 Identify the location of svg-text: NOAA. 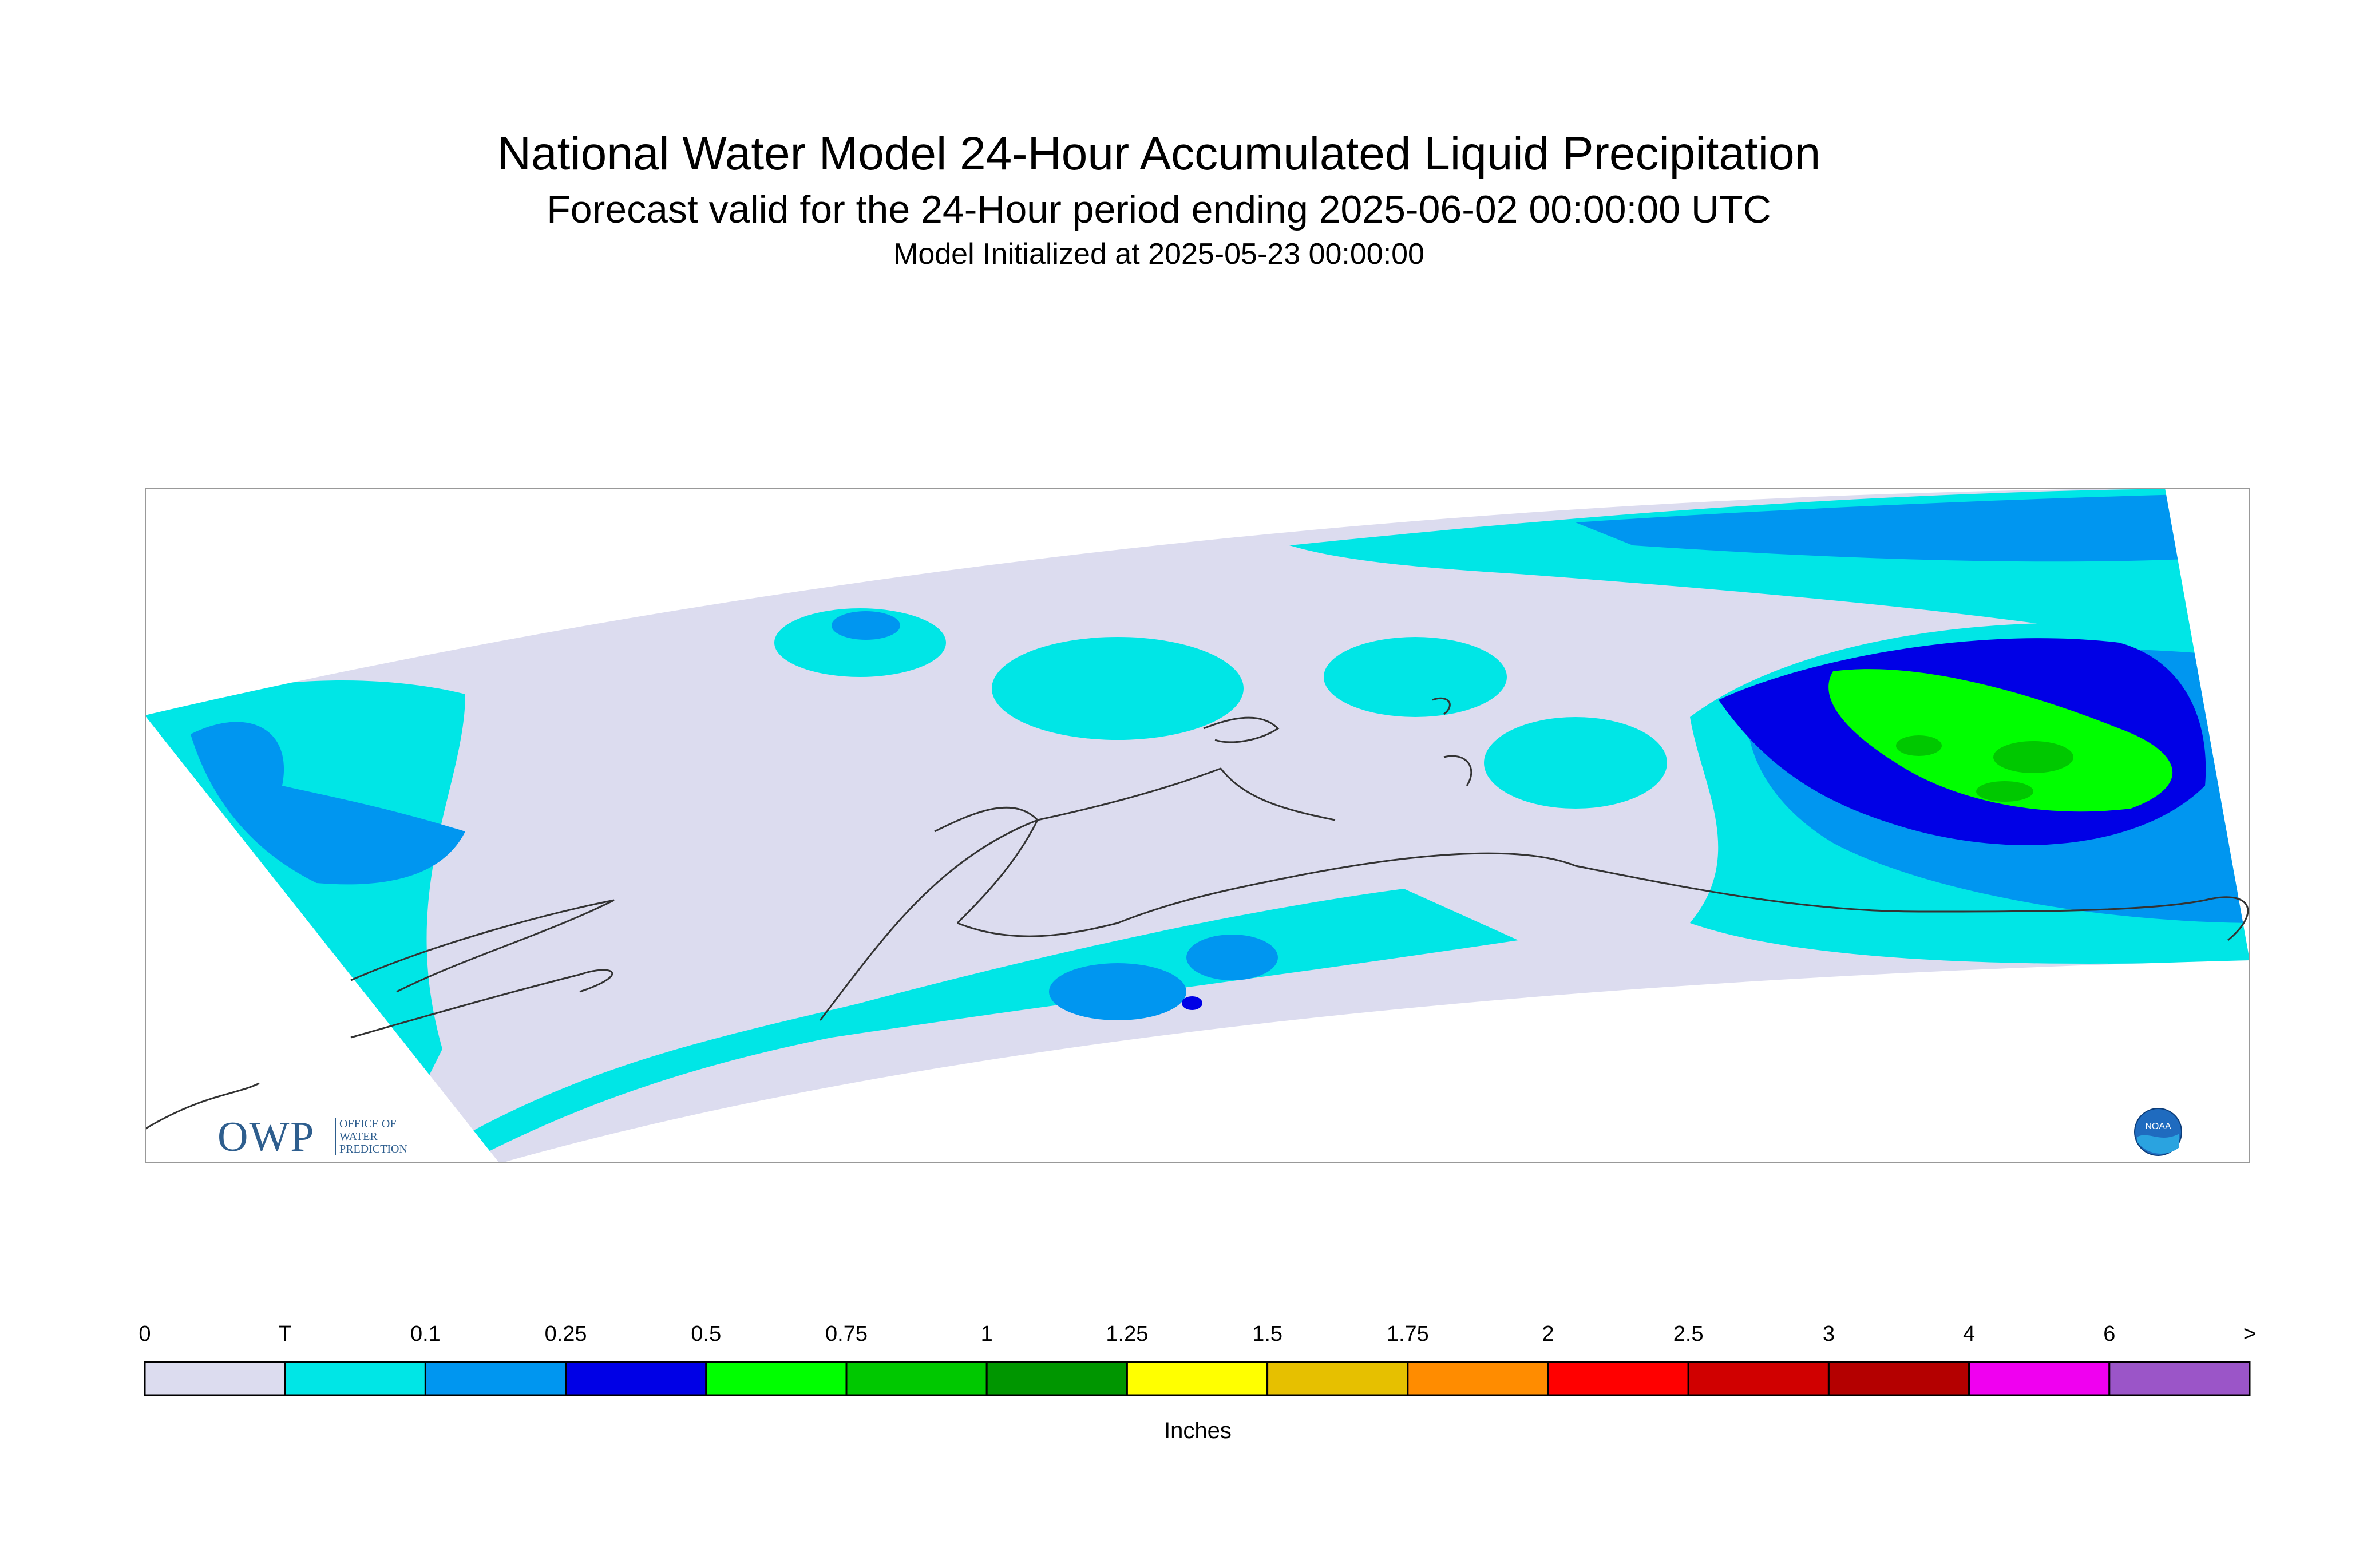
(2158, 1126).